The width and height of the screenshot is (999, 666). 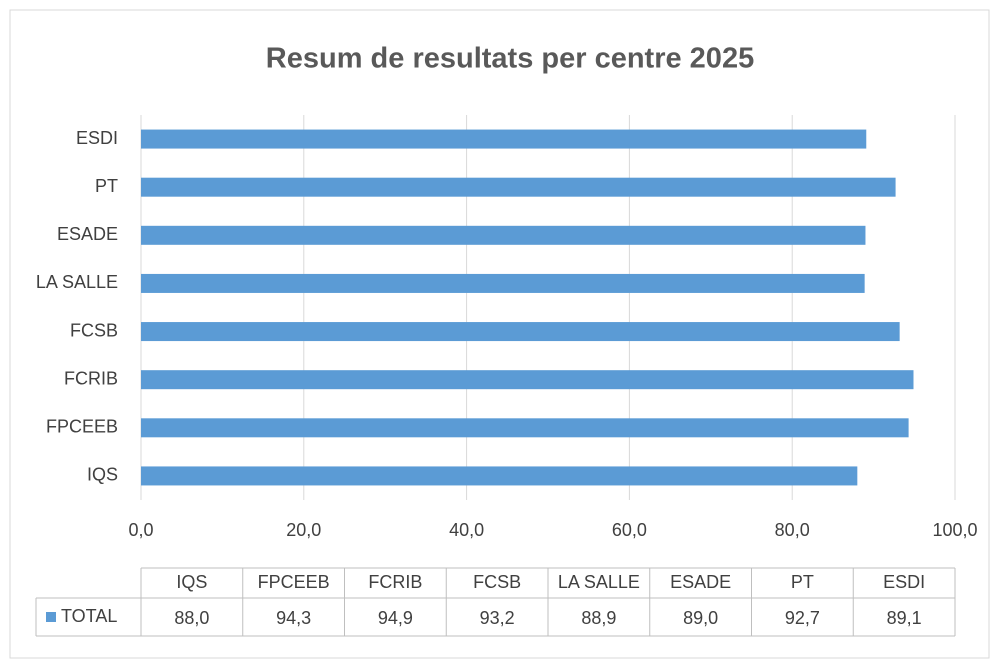 What do you see at coordinates (395, 582) in the screenshot?
I see `table-header: FCRIB` at bounding box center [395, 582].